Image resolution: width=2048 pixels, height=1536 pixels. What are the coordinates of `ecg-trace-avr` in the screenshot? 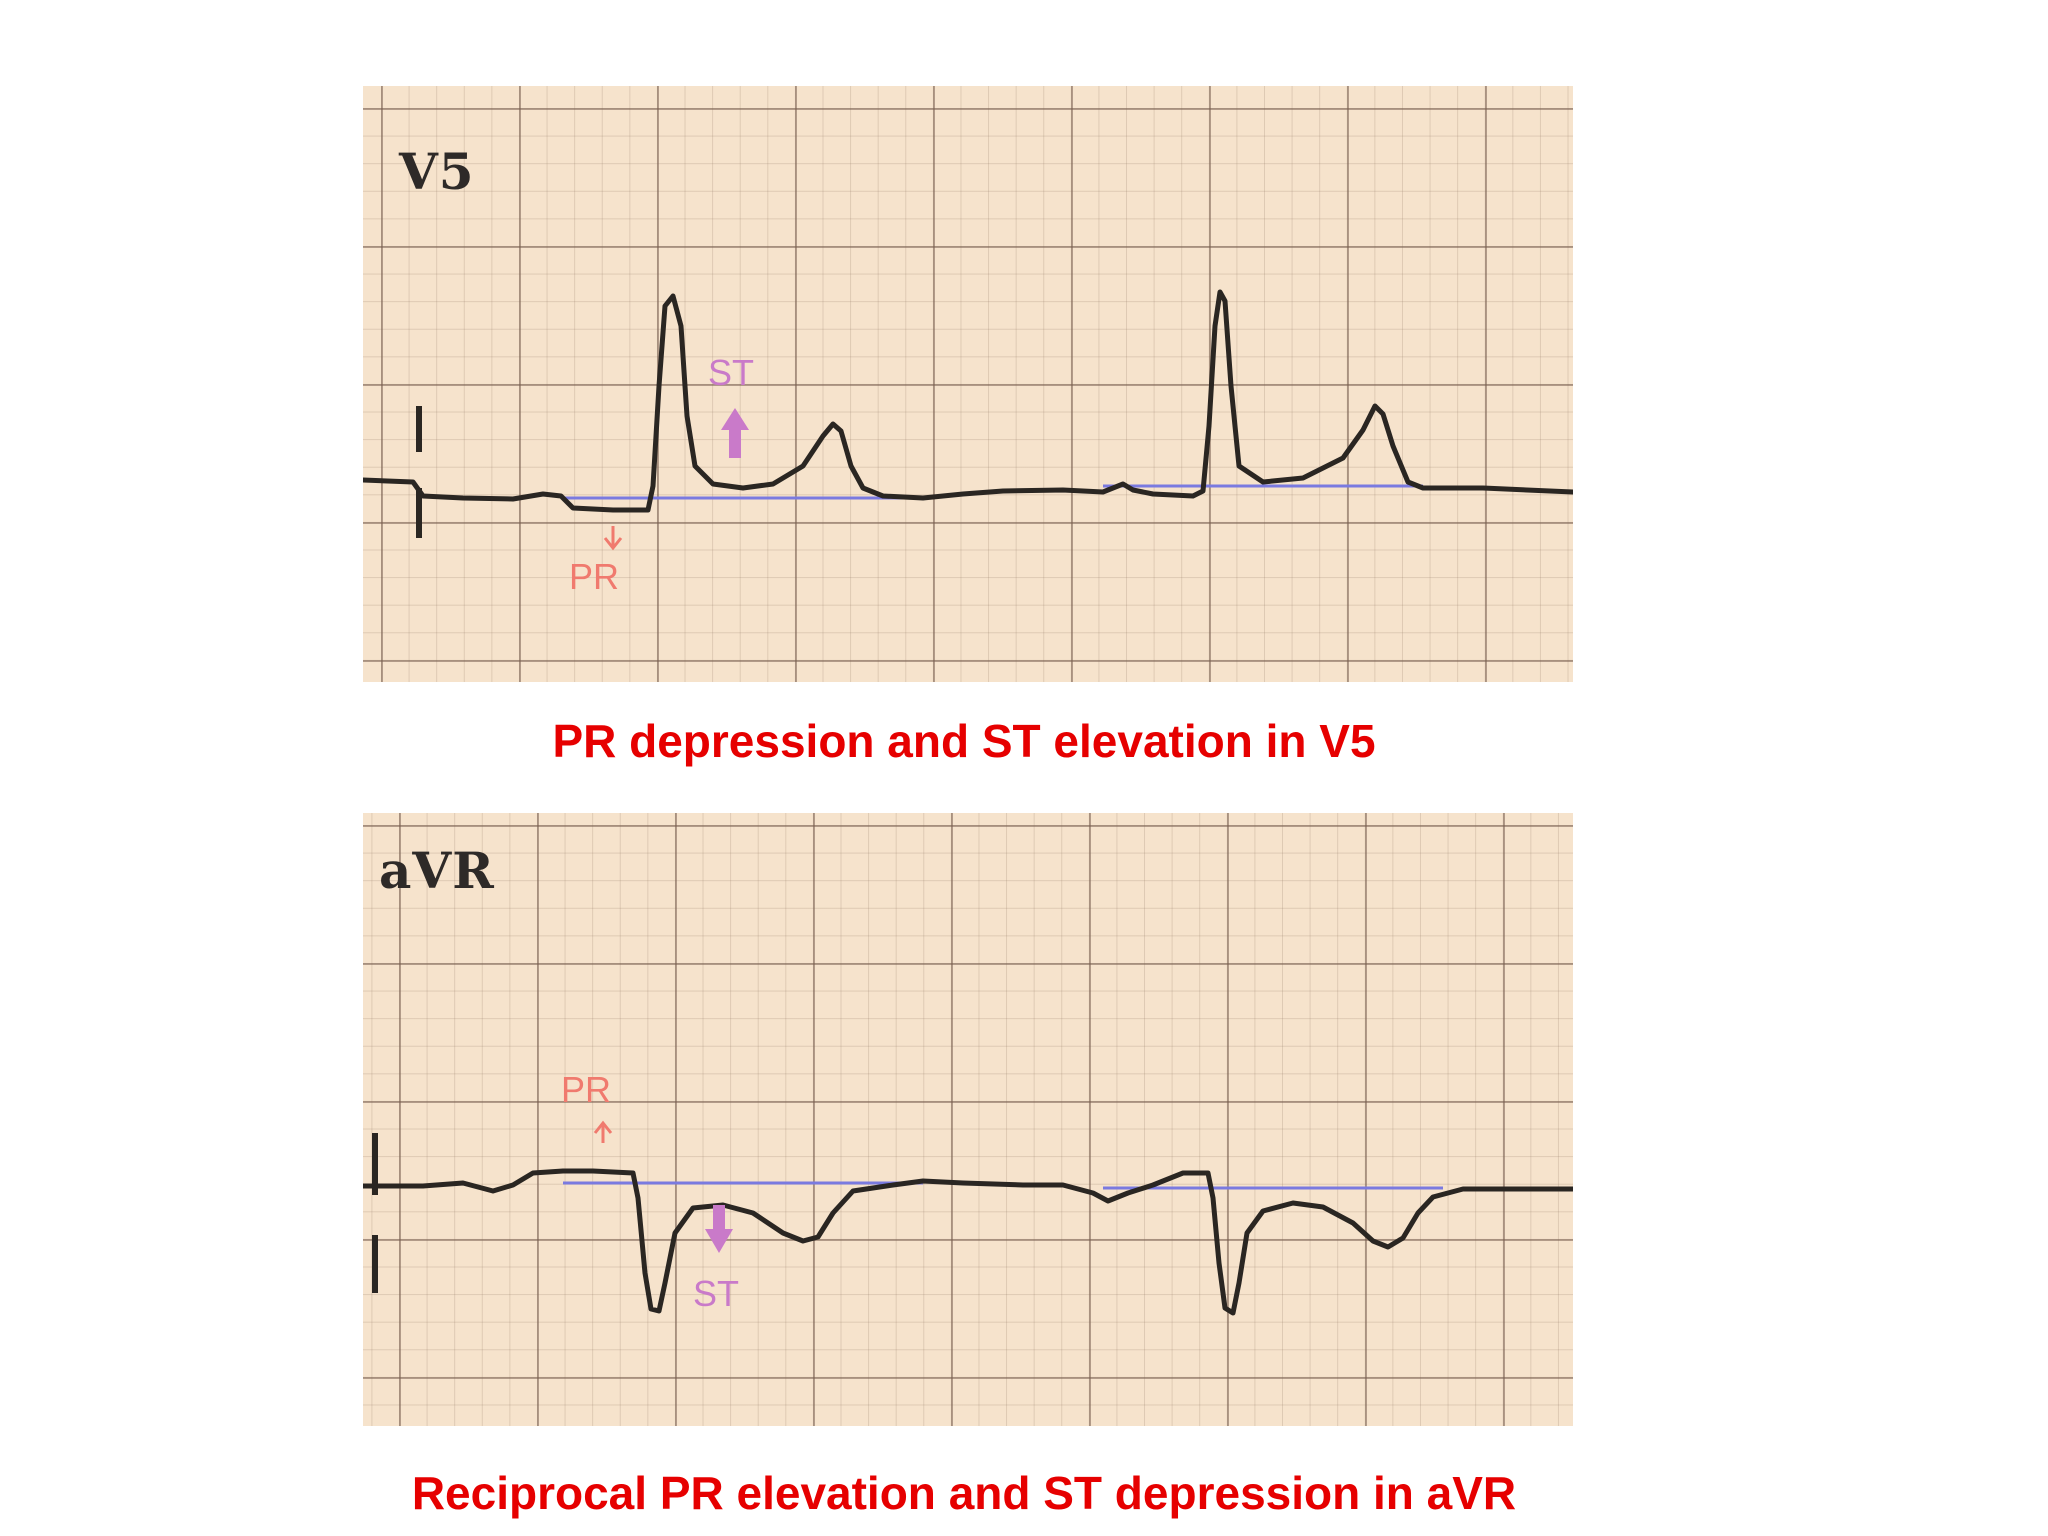 It's located at (968, 1218).